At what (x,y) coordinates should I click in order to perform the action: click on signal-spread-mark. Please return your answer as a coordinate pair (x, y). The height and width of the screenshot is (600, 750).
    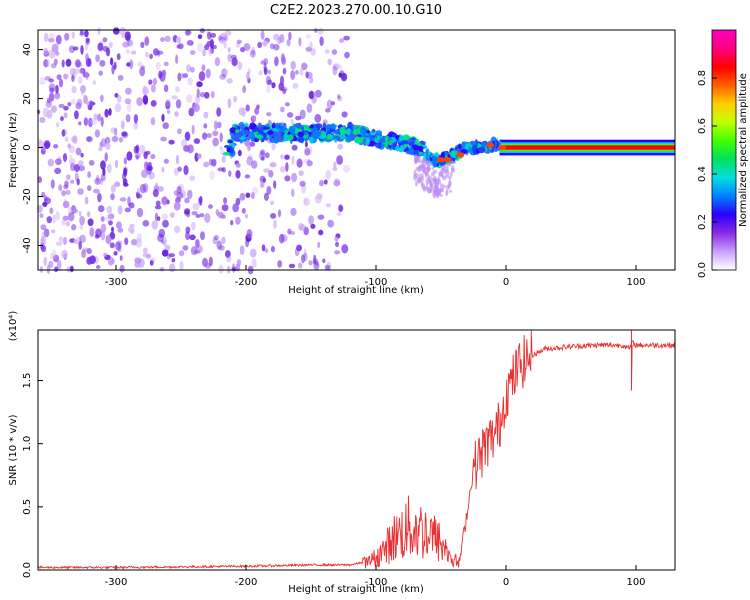
    Looking at the image, I should click on (426, 161).